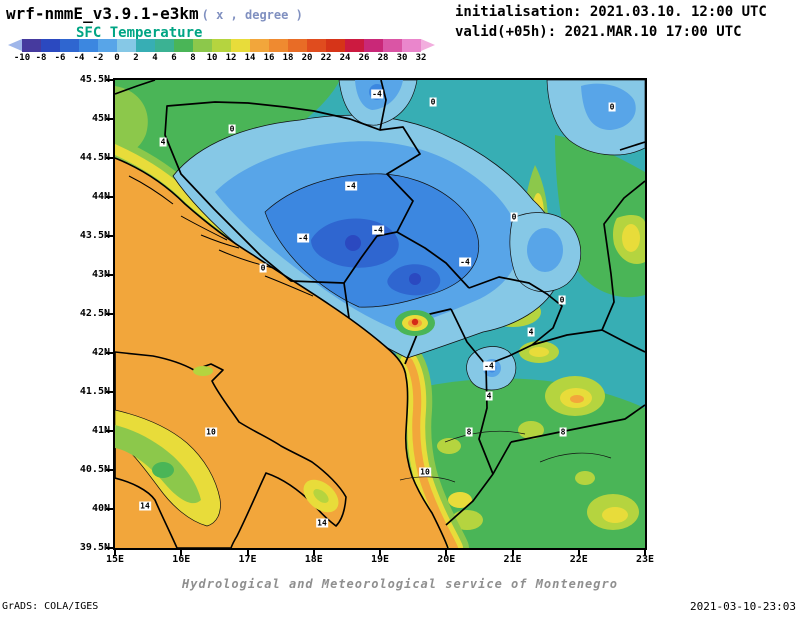  I want to click on lon-label: 21E, so click(512, 559).